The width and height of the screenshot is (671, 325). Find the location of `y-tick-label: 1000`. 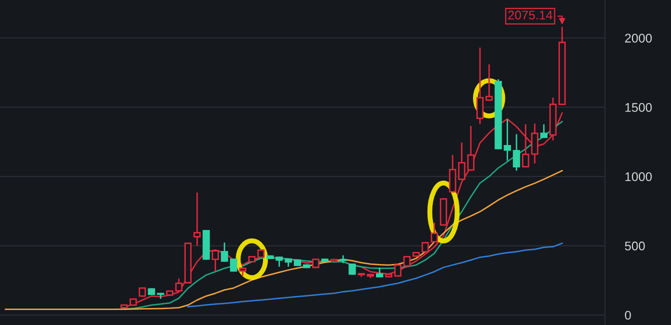

y-tick-label: 1000 is located at coordinates (638, 177).